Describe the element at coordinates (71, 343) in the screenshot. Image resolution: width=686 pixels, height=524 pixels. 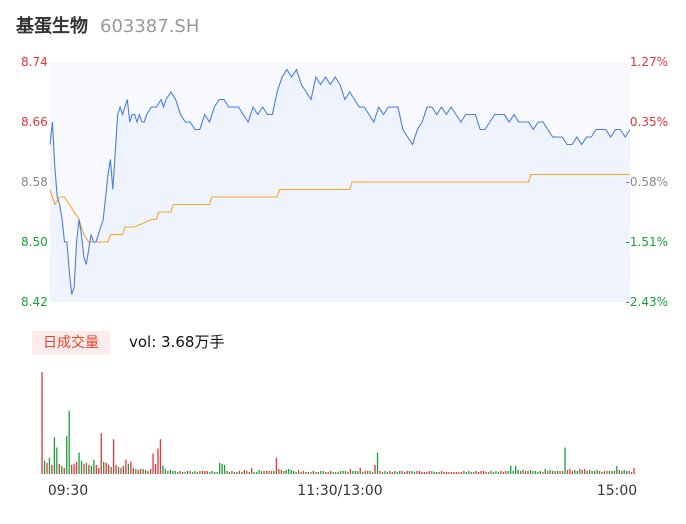
I see `volume-badge: 日成交量` at that location.